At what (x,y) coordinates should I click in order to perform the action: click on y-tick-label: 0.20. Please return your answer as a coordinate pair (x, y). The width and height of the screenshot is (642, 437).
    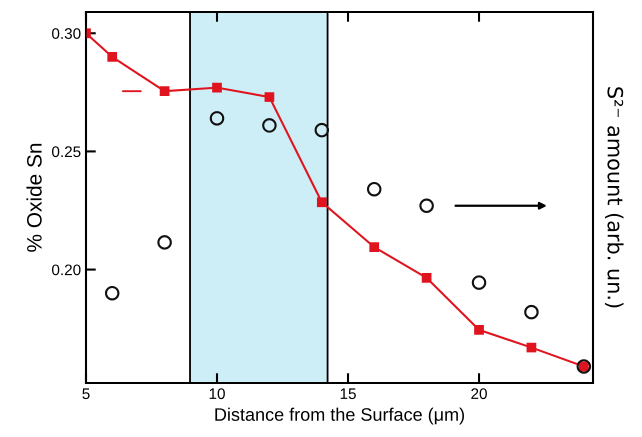
    Looking at the image, I should click on (66, 270).